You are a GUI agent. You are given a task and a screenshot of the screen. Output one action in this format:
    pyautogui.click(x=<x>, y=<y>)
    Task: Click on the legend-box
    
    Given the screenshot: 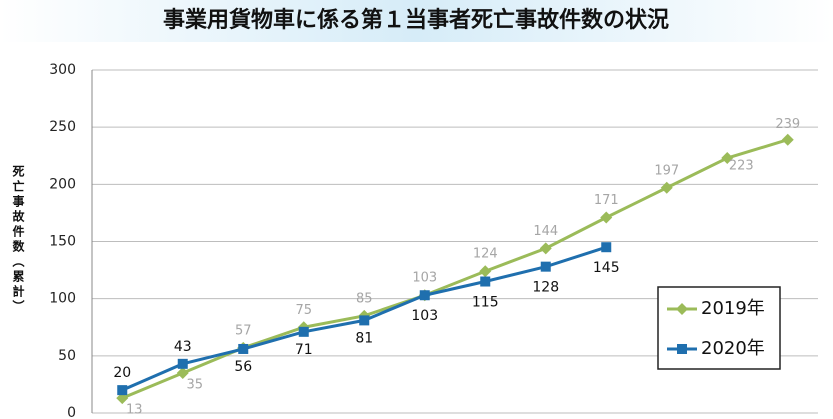 What is the action you would take?
    pyautogui.click(x=719, y=328)
    